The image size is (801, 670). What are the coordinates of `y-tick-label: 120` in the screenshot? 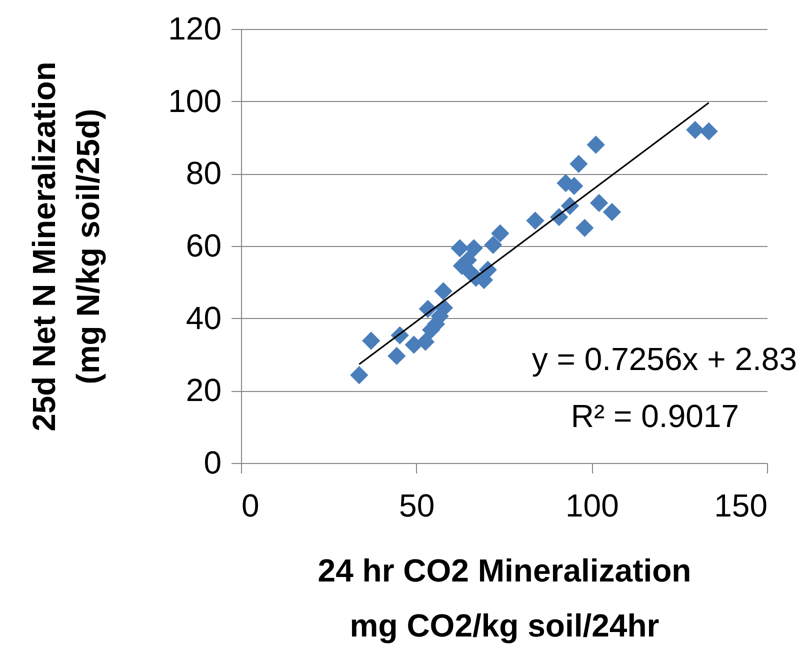 It's located at (195, 28).